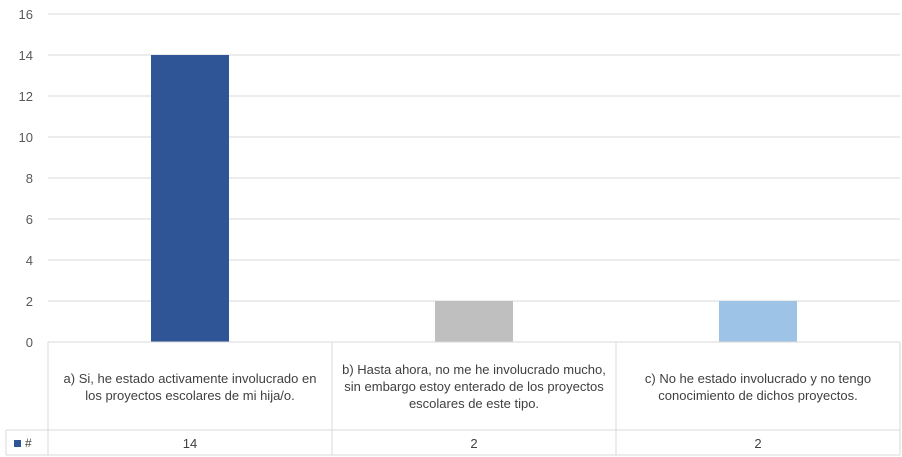  Describe the element at coordinates (28, 443) in the screenshot. I see `legend-series-name: #` at that location.